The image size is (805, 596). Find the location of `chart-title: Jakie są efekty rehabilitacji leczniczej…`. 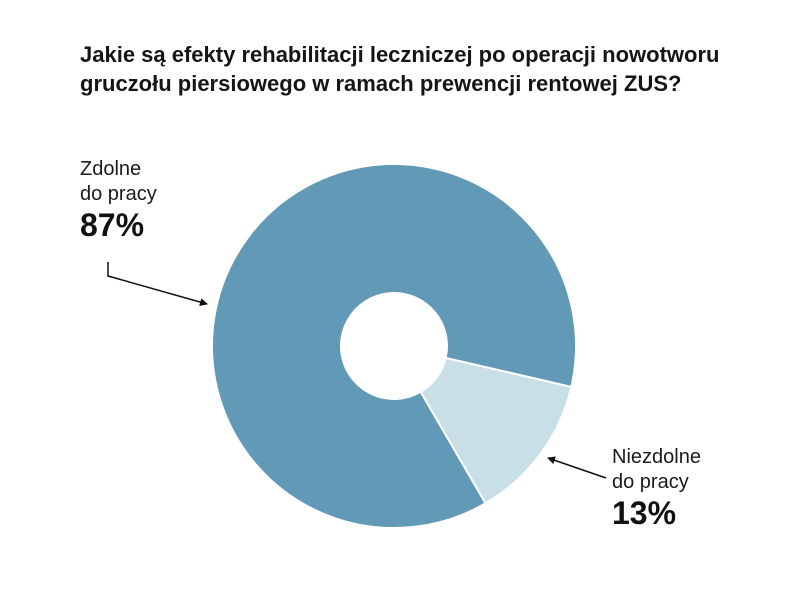

chart-title: Jakie są efekty rehabilitacji leczniczej… is located at coordinates (400, 69).